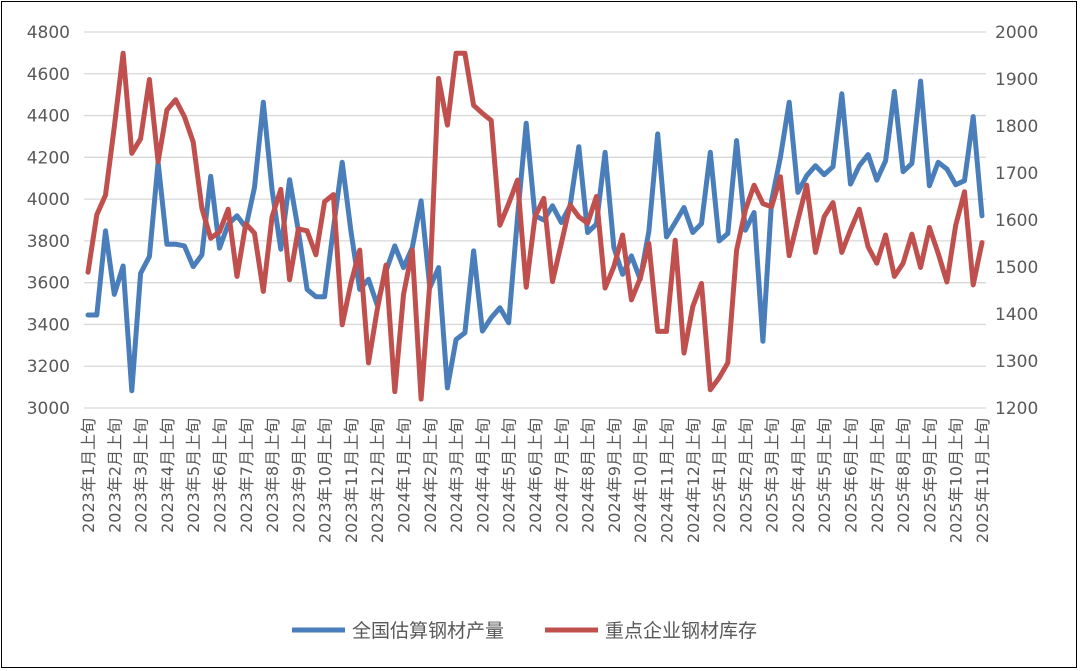  I want to click on x-tick-label: 2024年8月上旬, so click(588, 475).